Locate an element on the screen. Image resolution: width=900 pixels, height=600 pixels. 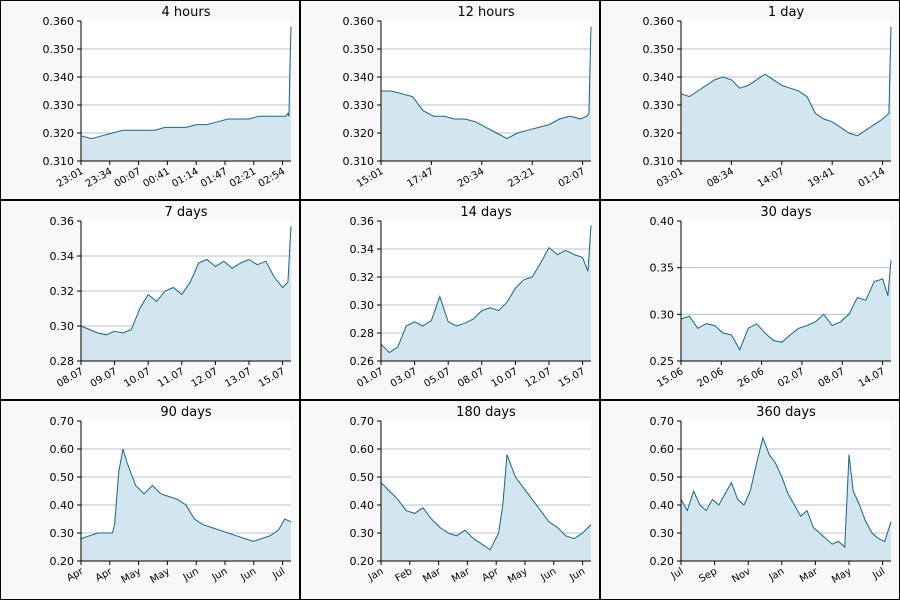
x-tick-label: 23:01 is located at coordinates (70, 178).